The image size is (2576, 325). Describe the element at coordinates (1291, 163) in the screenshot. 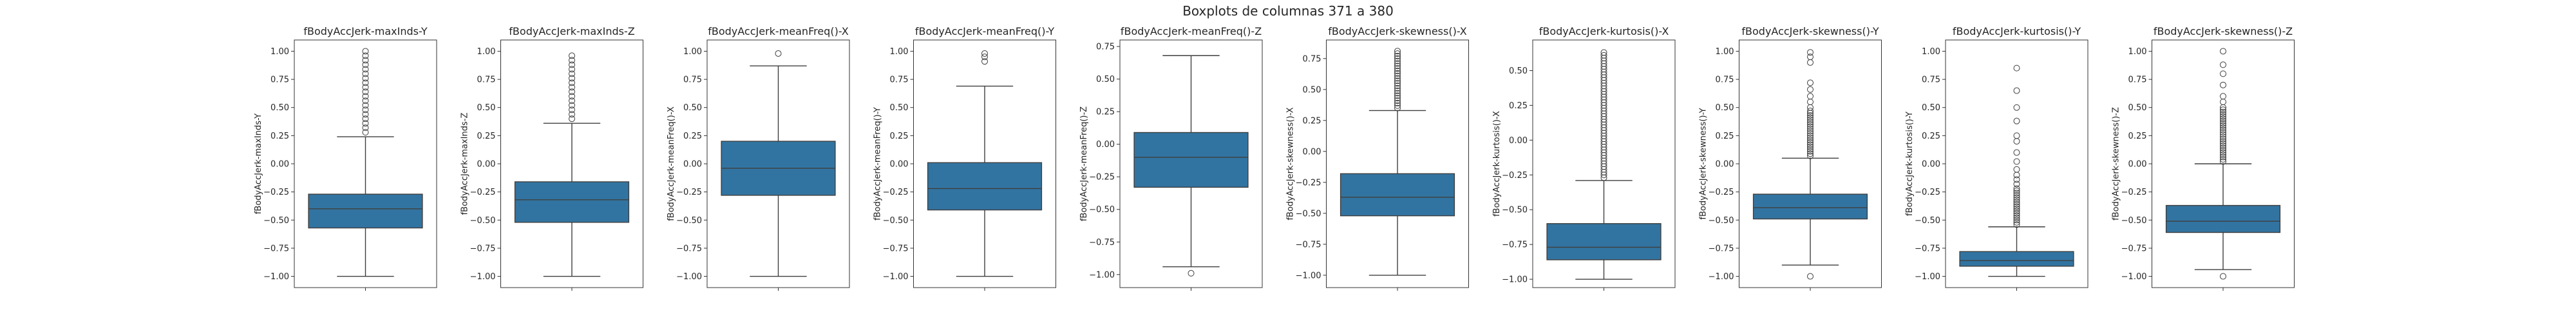

I see `y-axis-label: fBodyAccJerk-skewness()-X` at that location.